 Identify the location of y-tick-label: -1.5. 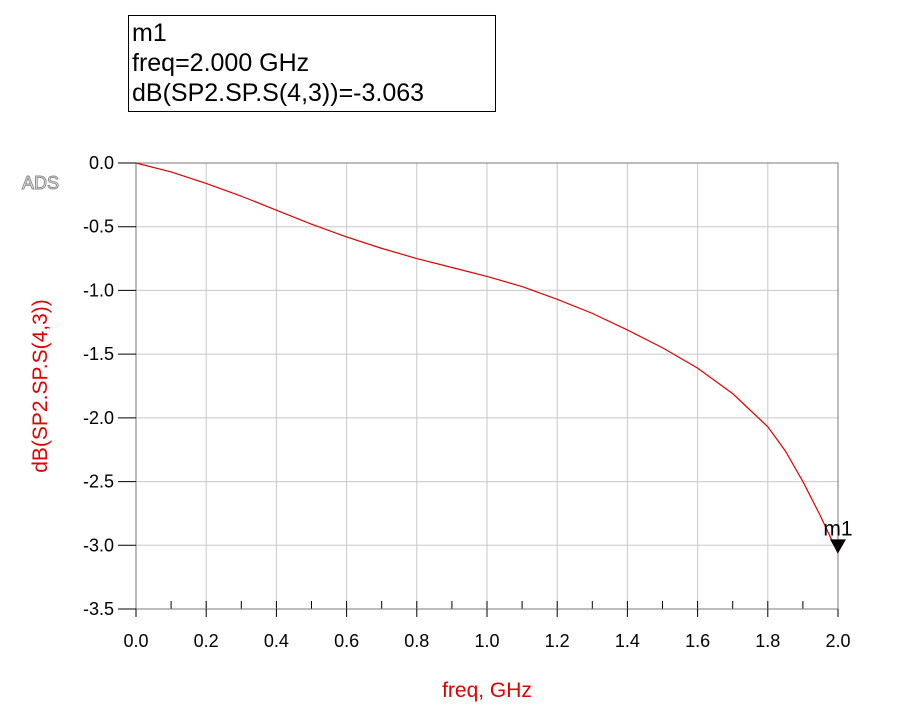
(98, 354).